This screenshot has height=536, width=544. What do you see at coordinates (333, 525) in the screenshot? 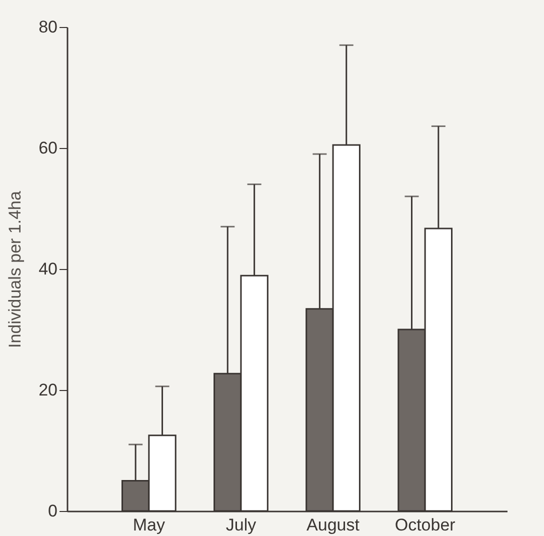
I see `x-tick-label: August` at bounding box center [333, 525].